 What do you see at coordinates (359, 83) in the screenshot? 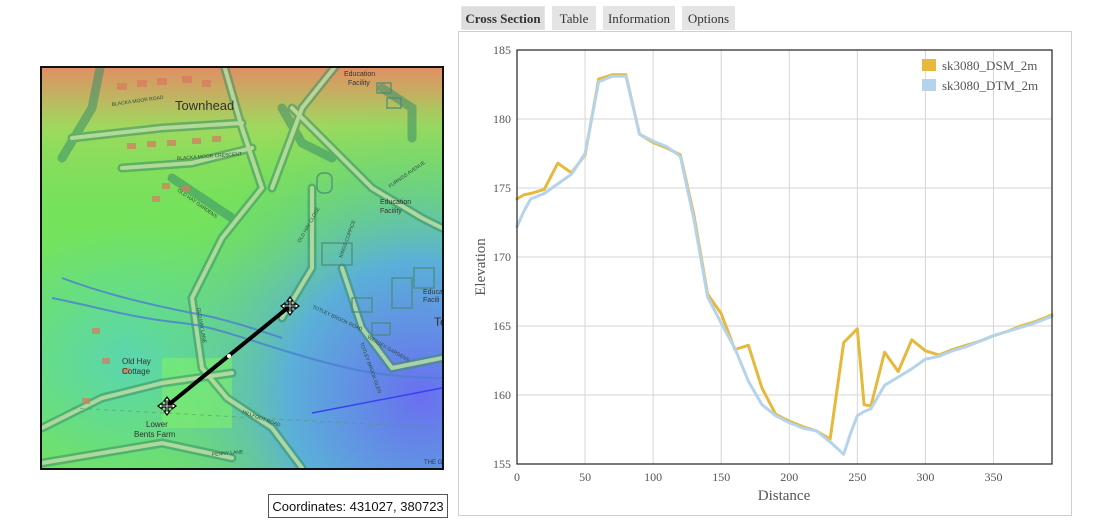
I see `place-facility-1: Facility` at bounding box center [359, 83].